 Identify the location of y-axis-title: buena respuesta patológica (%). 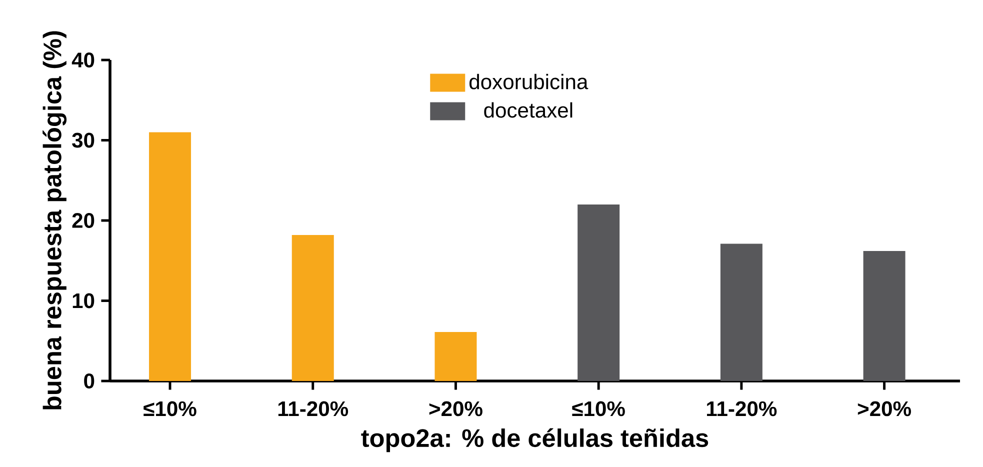
(54, 220).